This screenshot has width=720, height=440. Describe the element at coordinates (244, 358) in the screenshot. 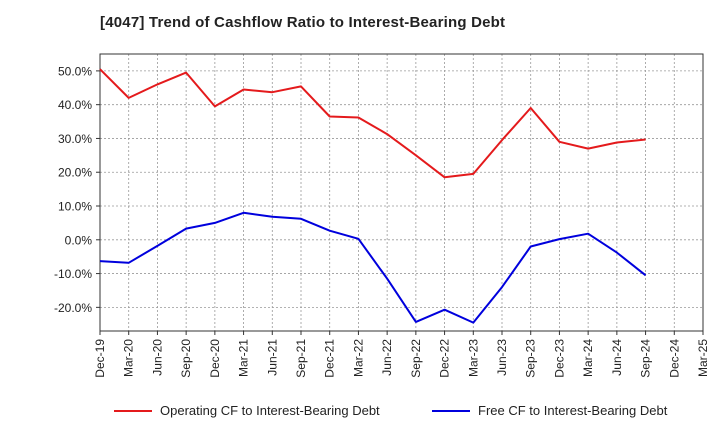

I see `x-tick-label: Mar-21` at that location.